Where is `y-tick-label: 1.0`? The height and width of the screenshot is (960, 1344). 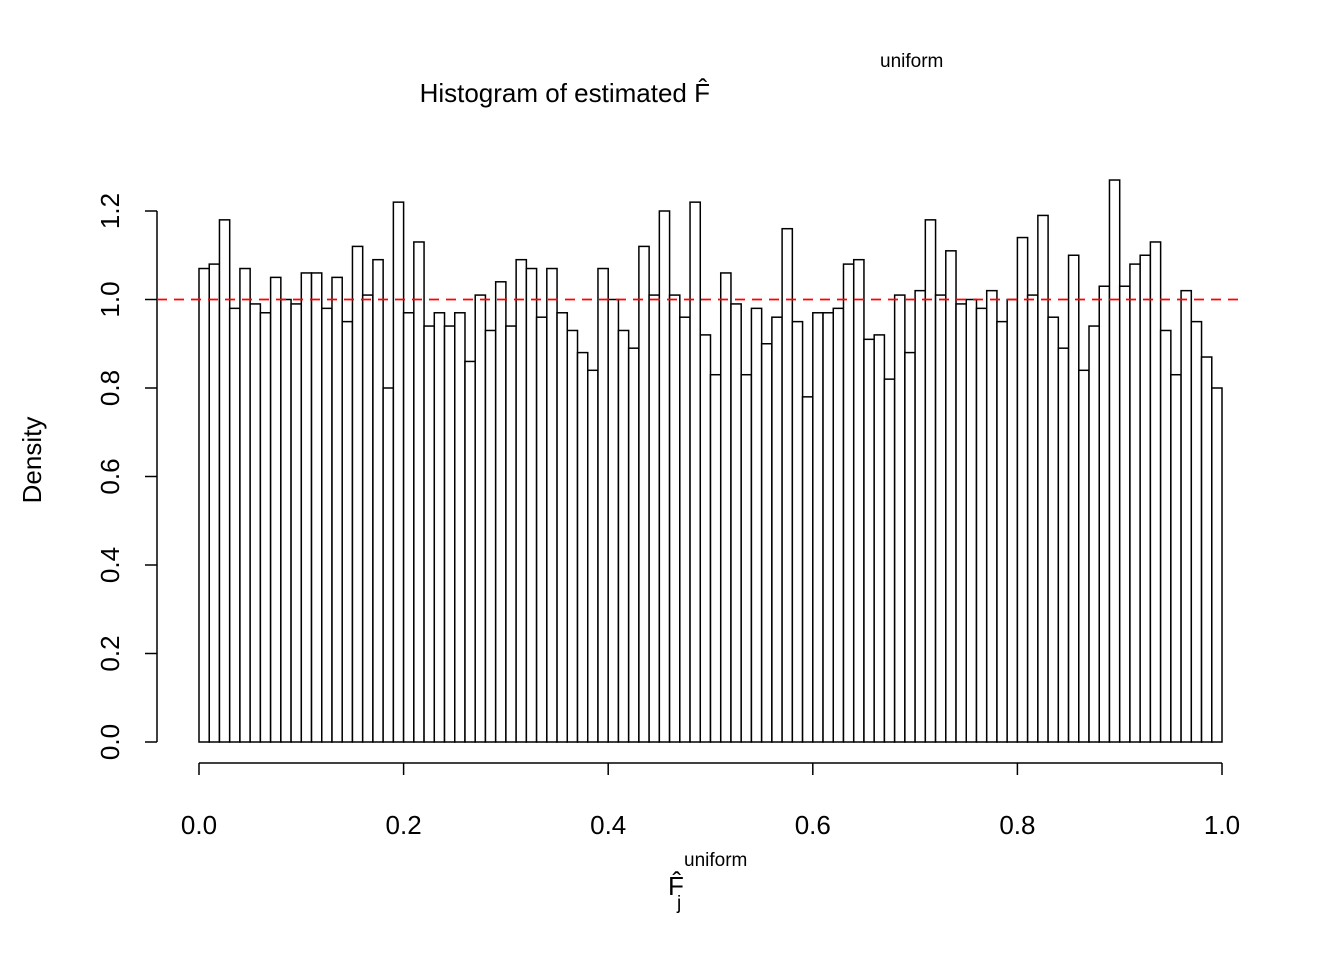 y-tick-label: 1.0 is located at coordinates (110, 299).